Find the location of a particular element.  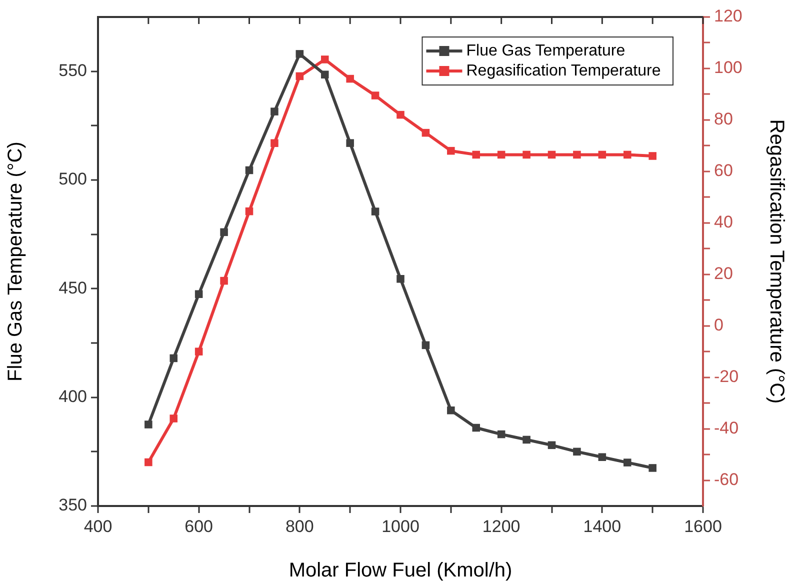

y2-tick-label: 80 is located at coordinates (723, 119).